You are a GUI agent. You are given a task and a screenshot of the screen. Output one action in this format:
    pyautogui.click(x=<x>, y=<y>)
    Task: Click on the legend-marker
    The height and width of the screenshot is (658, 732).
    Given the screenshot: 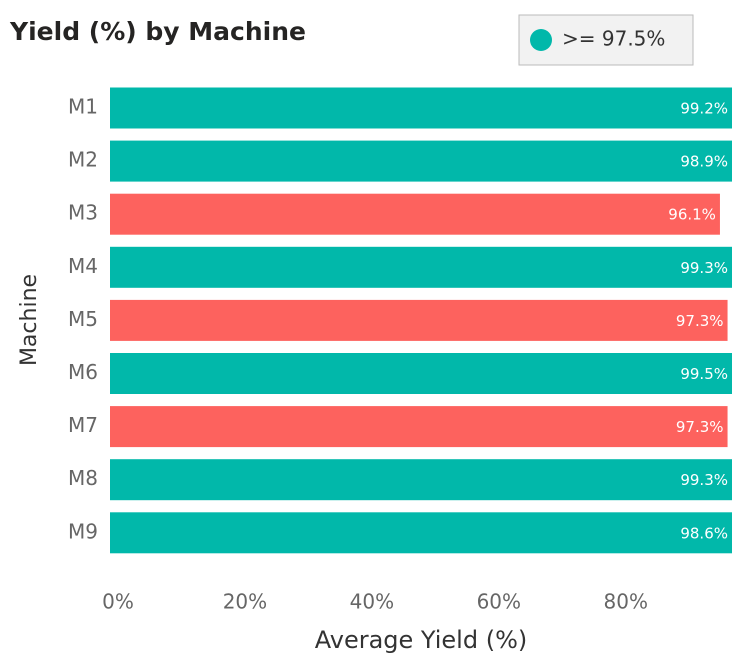 What is the action you would take?
    pyautogui.click(x=541, y=40)
    